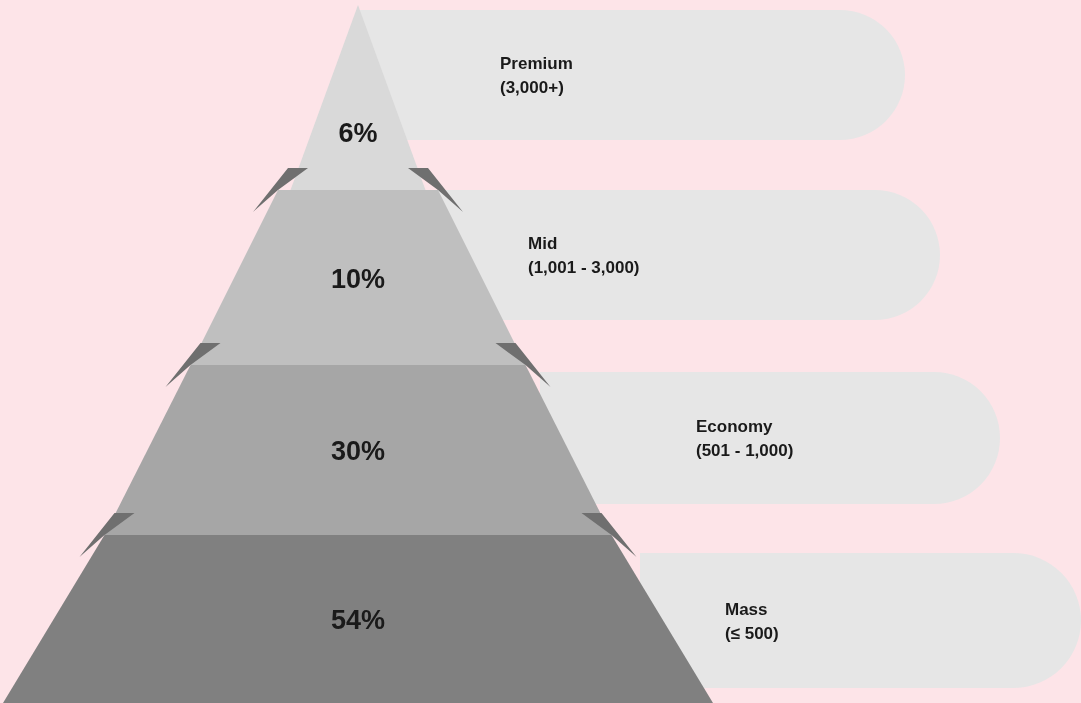 Image resolution: width=1081 pixels, height=703 pixels. What do you see at coordinates (358, 620) in the screenshot?
I see `data-label: 54%` at bounding box center [358, 620].